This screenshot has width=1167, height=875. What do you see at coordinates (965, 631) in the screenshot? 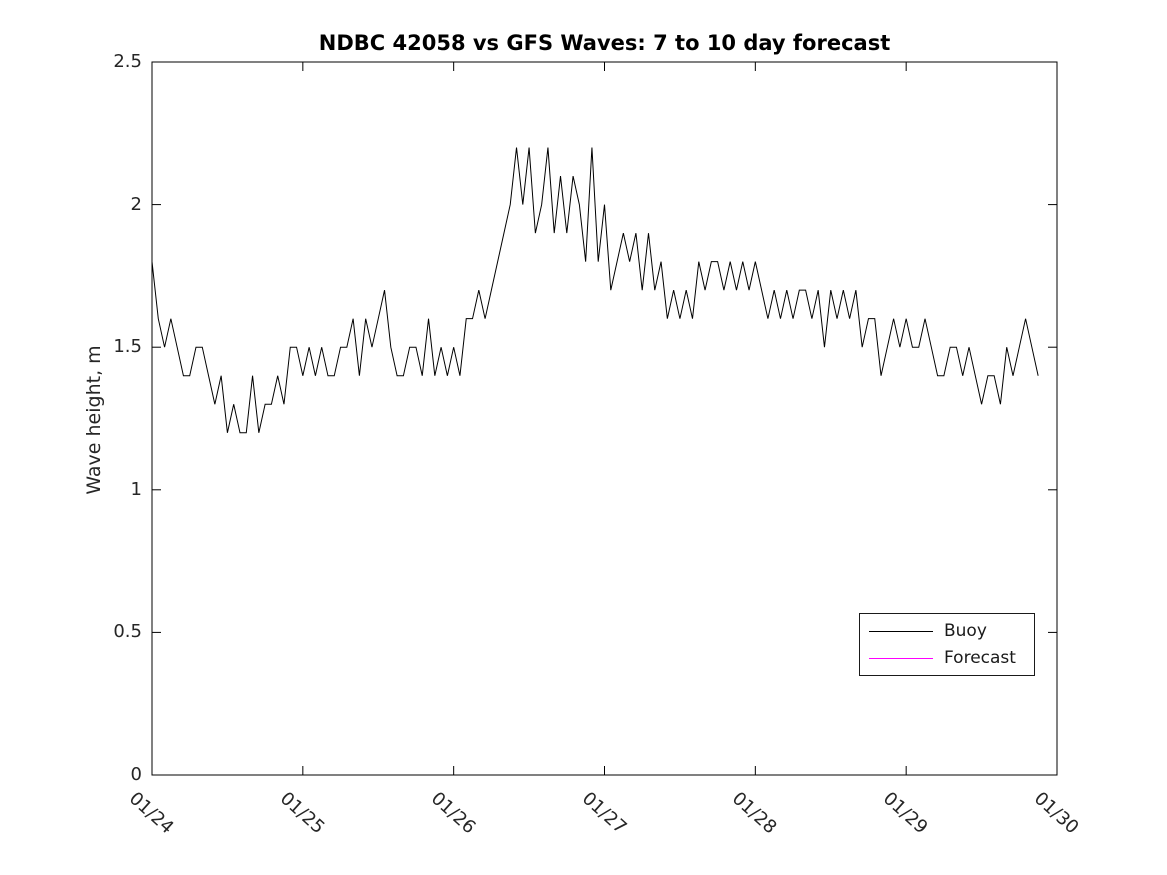
I see `legend-label-buoy: Buoy` at bounding box center [965, 631].